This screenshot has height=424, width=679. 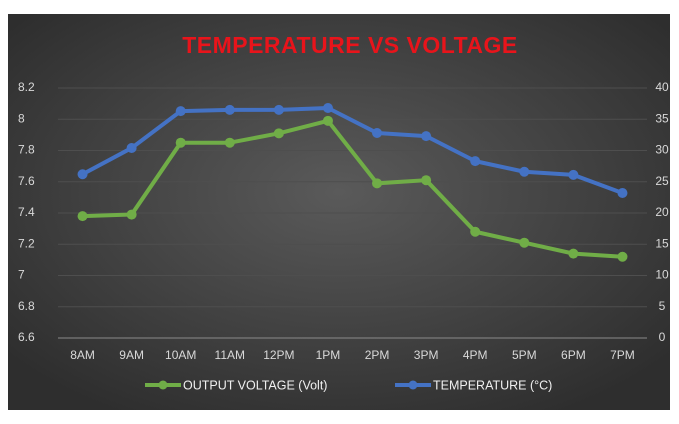 What do you see at coordinates (21, 275) in the screenshot?
I see `y-tick-label: 7` at bounding box center [21, 275].